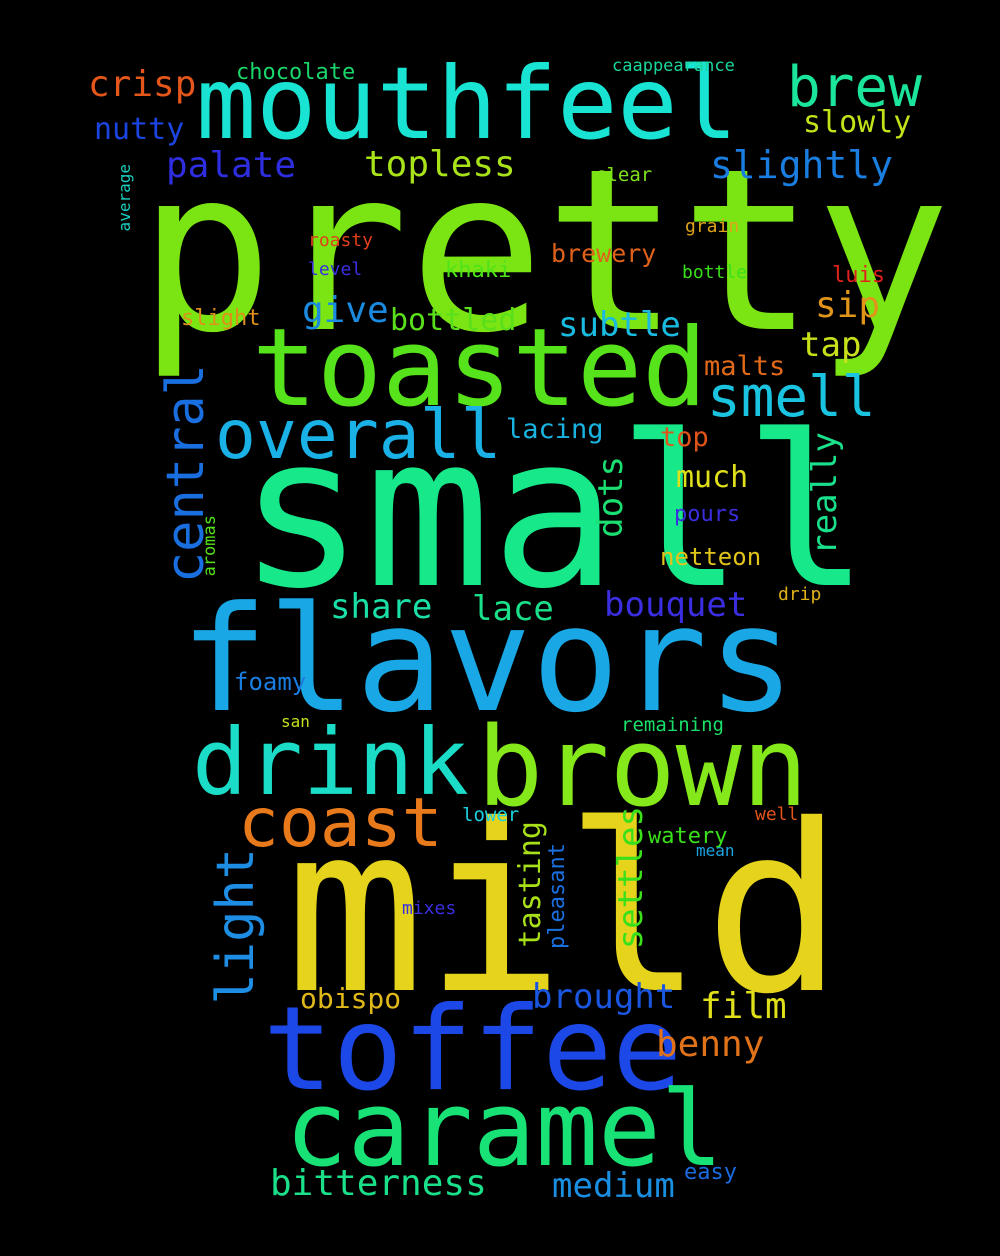 The image size is (1000, 1256). What do you see at coordinates (345, 310) in the screenshot?
I see `word: give` at bounding box center [345, 310].